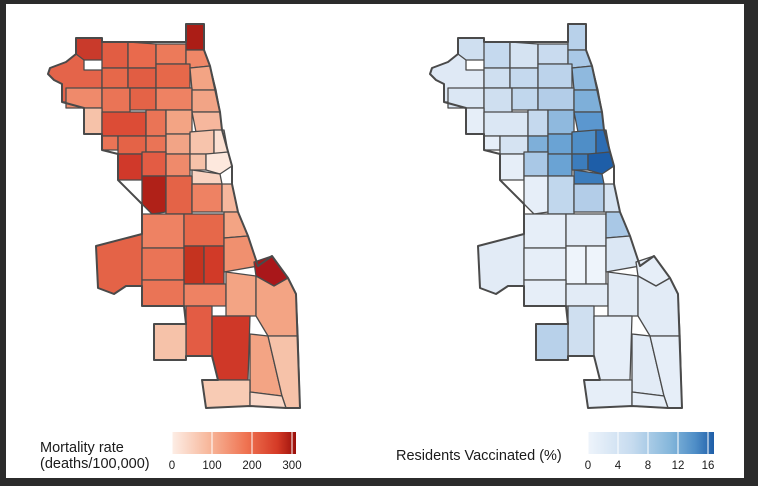 The height and width of the screenshot is (486, 758). I want to click on mortality-bar-ticks, so click(232, 443).